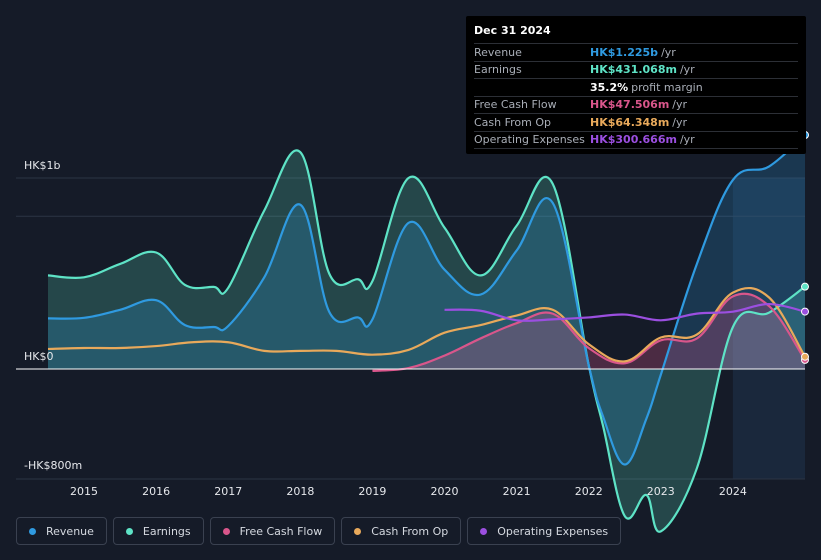 Image resolution: width=821 pixels, height=560 pixels. What do you see at coordinates (372, 491) in the screenshot?
I see `x-tick-label: 2019` at bounding box center [372, 491].